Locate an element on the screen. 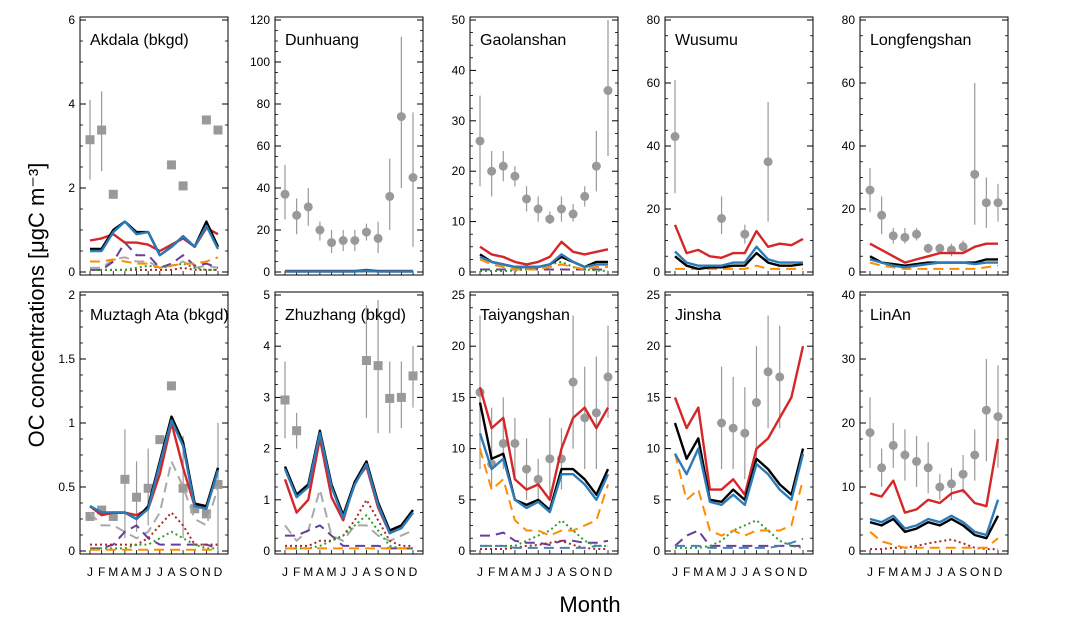 The width and height of the screenshot is (1089, 617). panel-title: LinAn is located at coordinates (890, 315).